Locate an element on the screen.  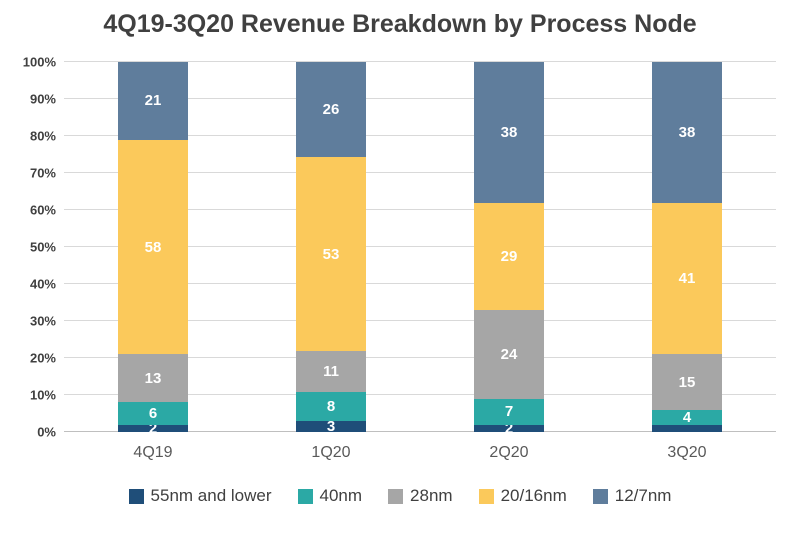
bar-segment: 4 is located at coordinates (687, 417).